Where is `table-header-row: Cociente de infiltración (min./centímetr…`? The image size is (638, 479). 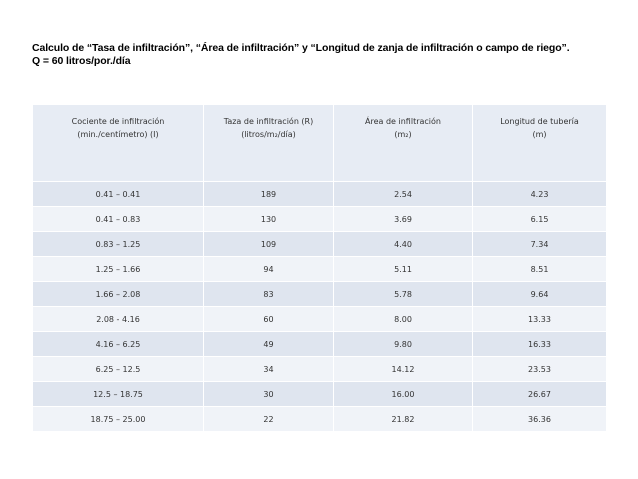 table-header-row: Cociente de infiltración (min./centímetr… is located at coordinates (319, 143).